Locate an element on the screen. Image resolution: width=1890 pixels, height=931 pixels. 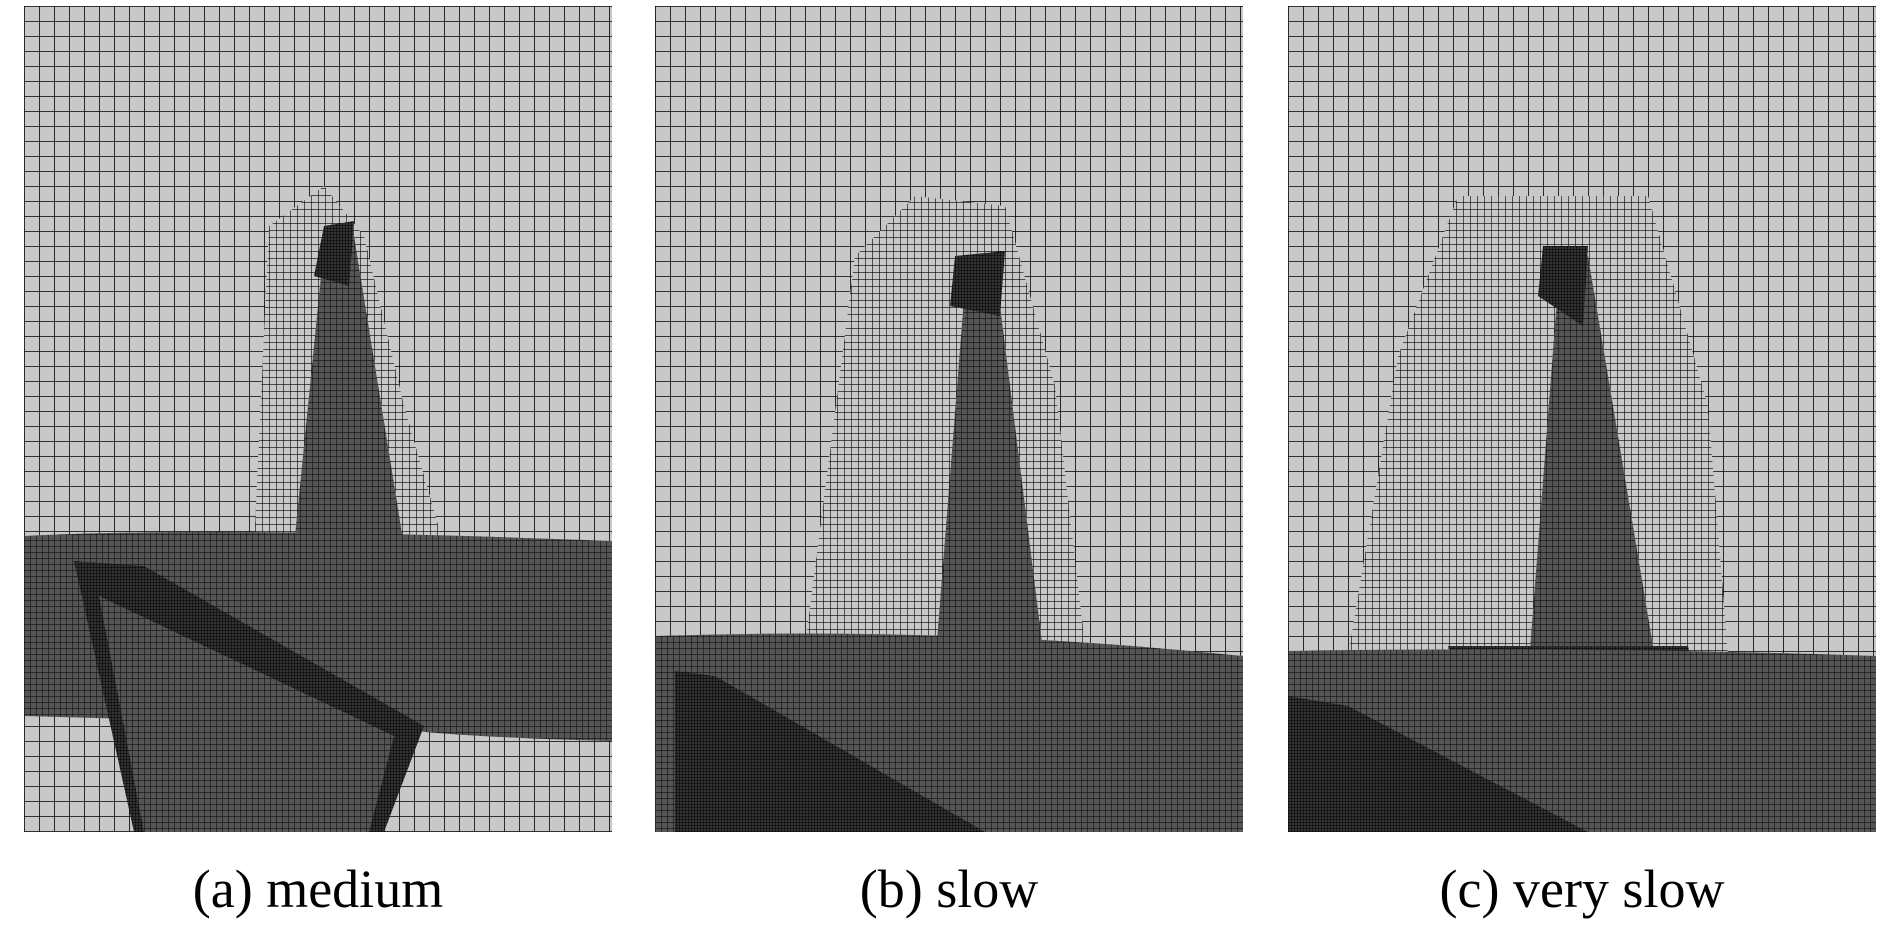
caption-b: (b) slow is located at coordinates (949, 889).